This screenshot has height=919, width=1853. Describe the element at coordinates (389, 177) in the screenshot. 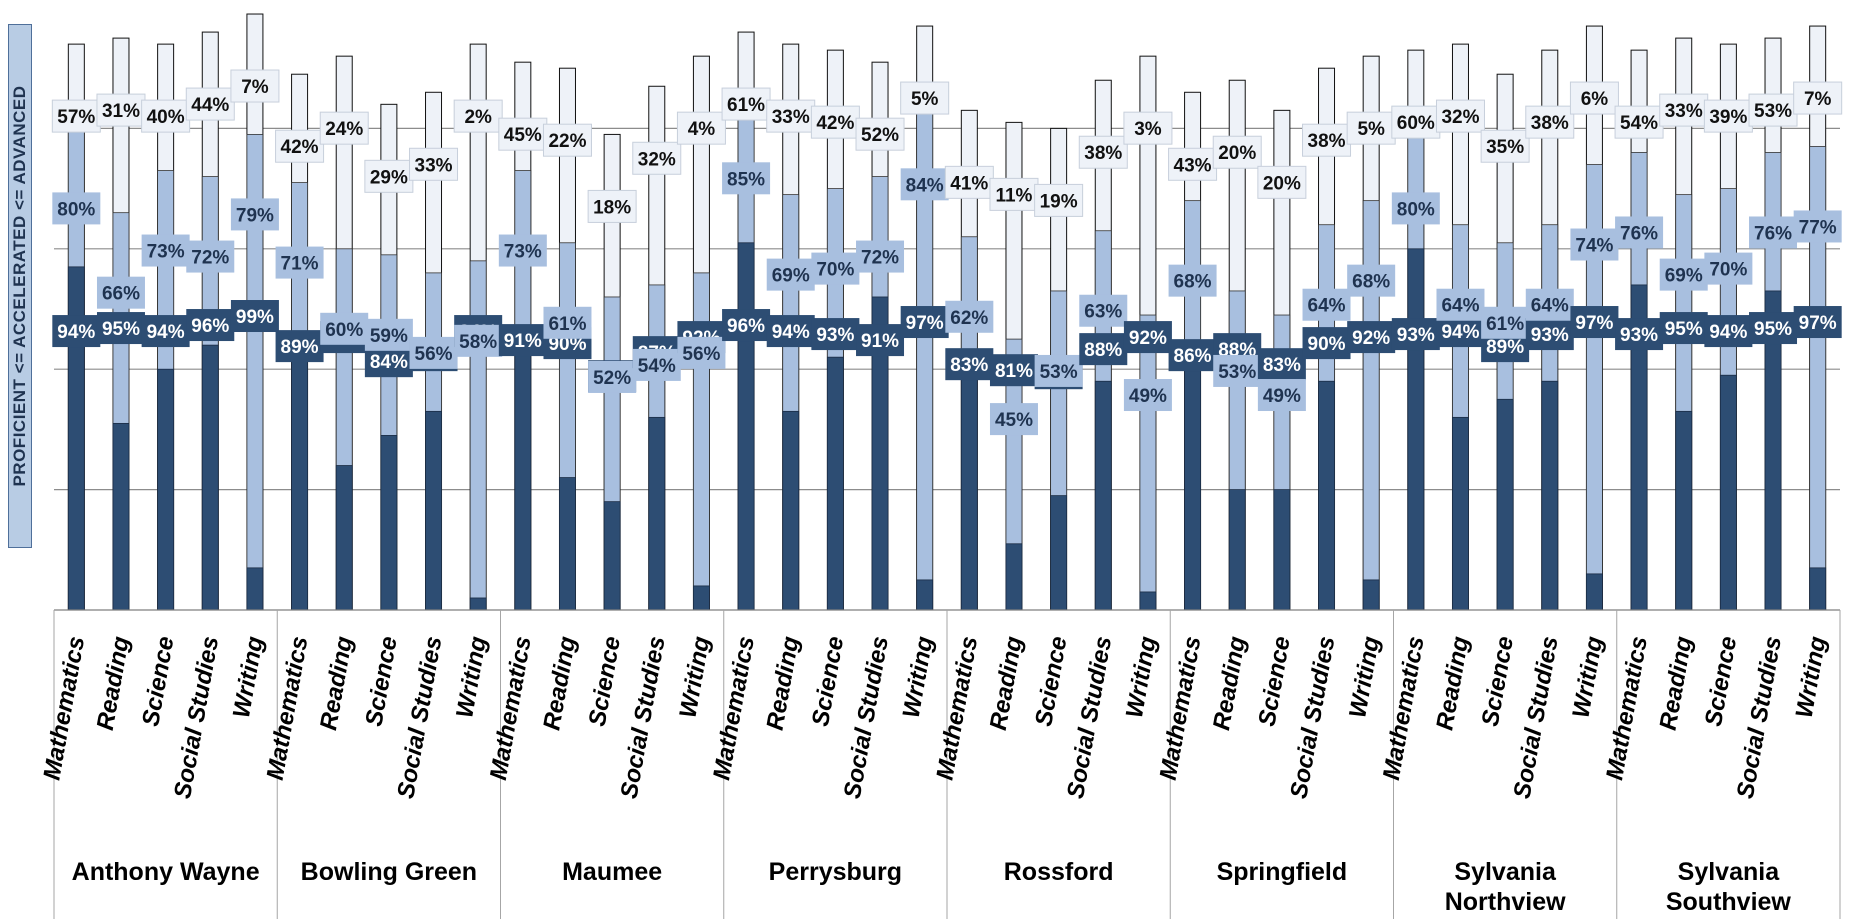

I see `label-advanced: 29%` at that location.